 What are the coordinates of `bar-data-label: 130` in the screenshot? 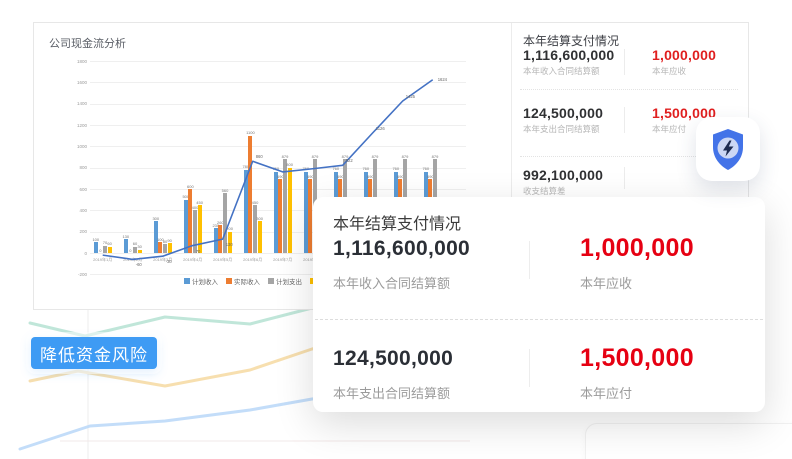 It's located at (126, 236).